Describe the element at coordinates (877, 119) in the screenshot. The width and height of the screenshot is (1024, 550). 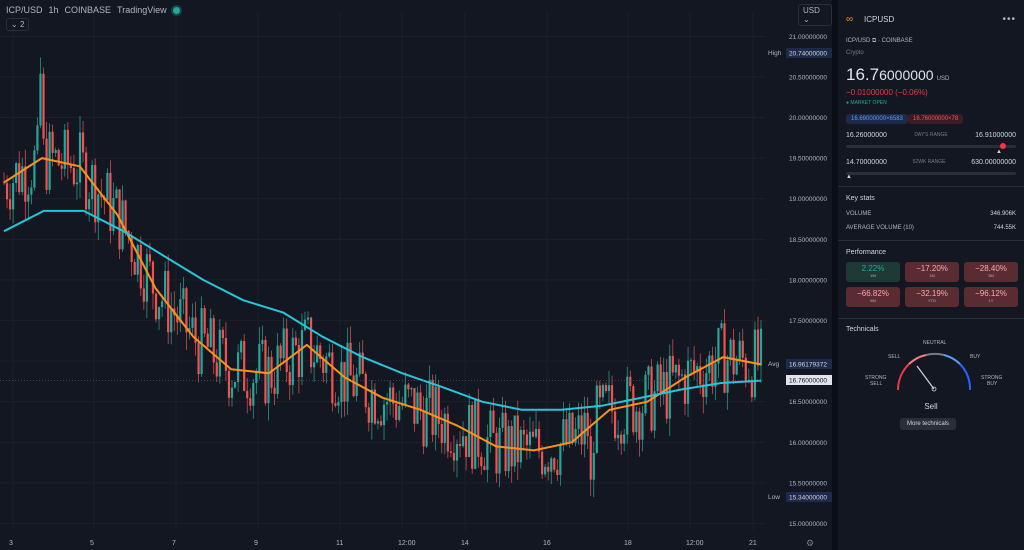
I see `bid-badge: 16.69000000×6583` at that location.